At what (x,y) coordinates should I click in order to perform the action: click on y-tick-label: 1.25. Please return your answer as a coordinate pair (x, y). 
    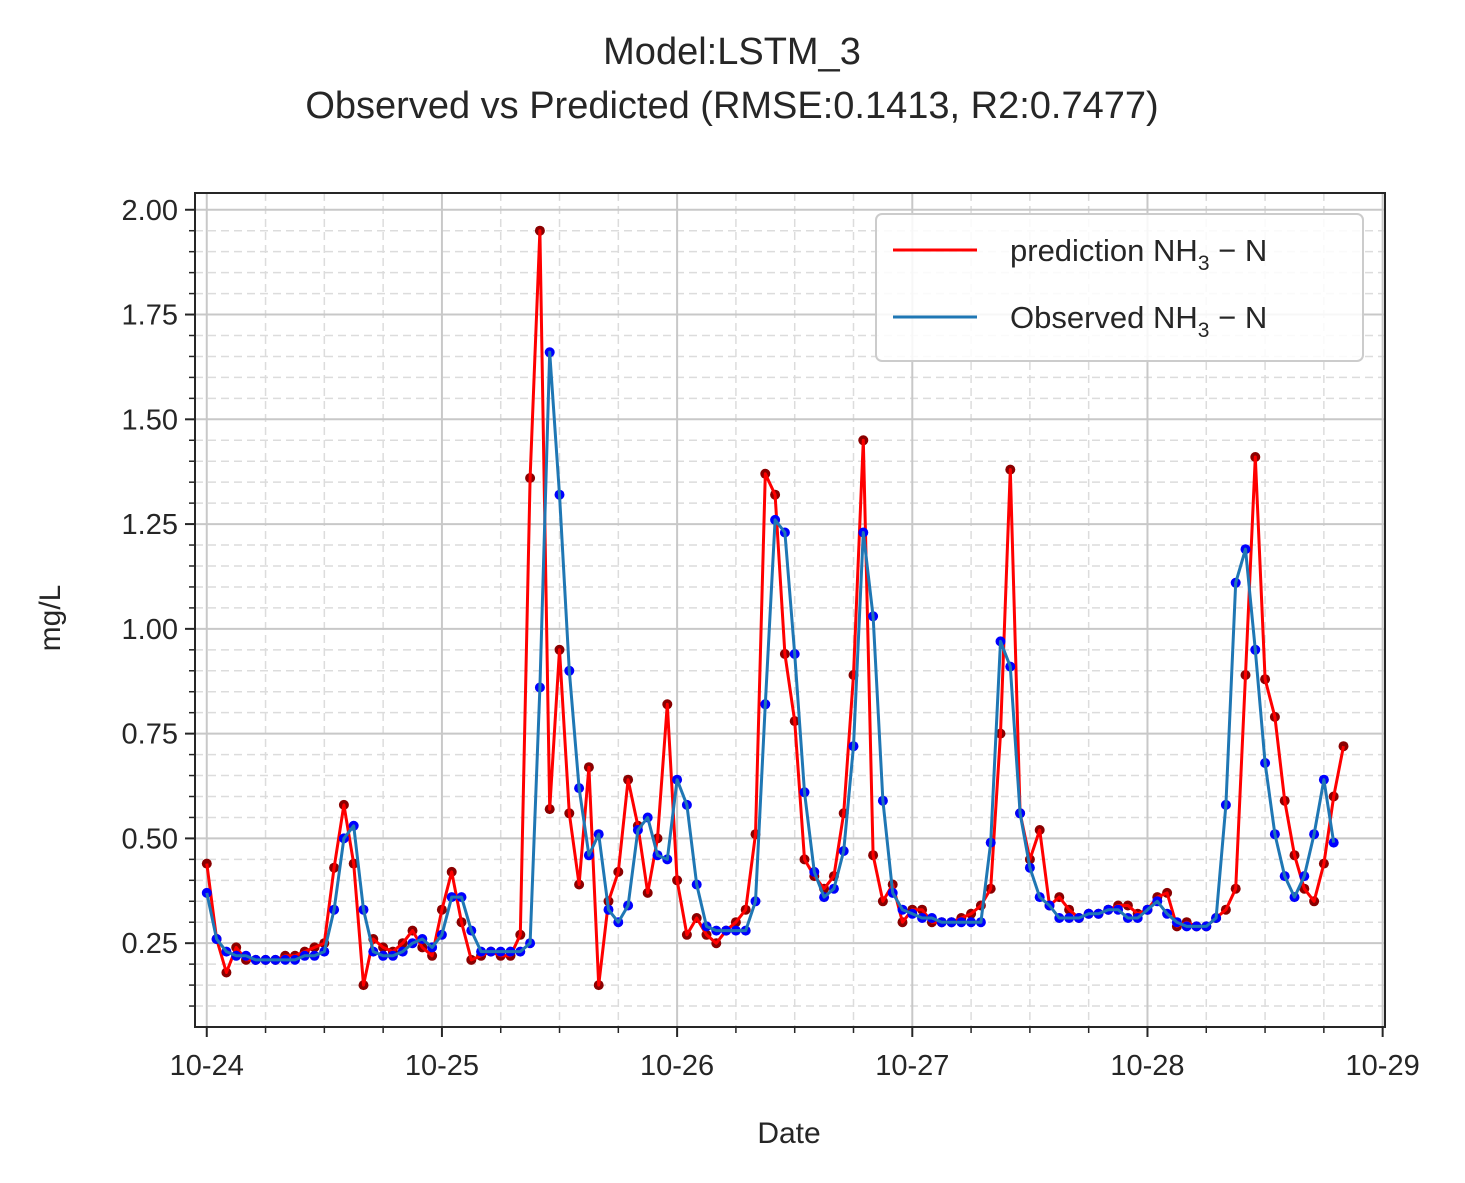
    Looking at the image, I should click on (150, 525).